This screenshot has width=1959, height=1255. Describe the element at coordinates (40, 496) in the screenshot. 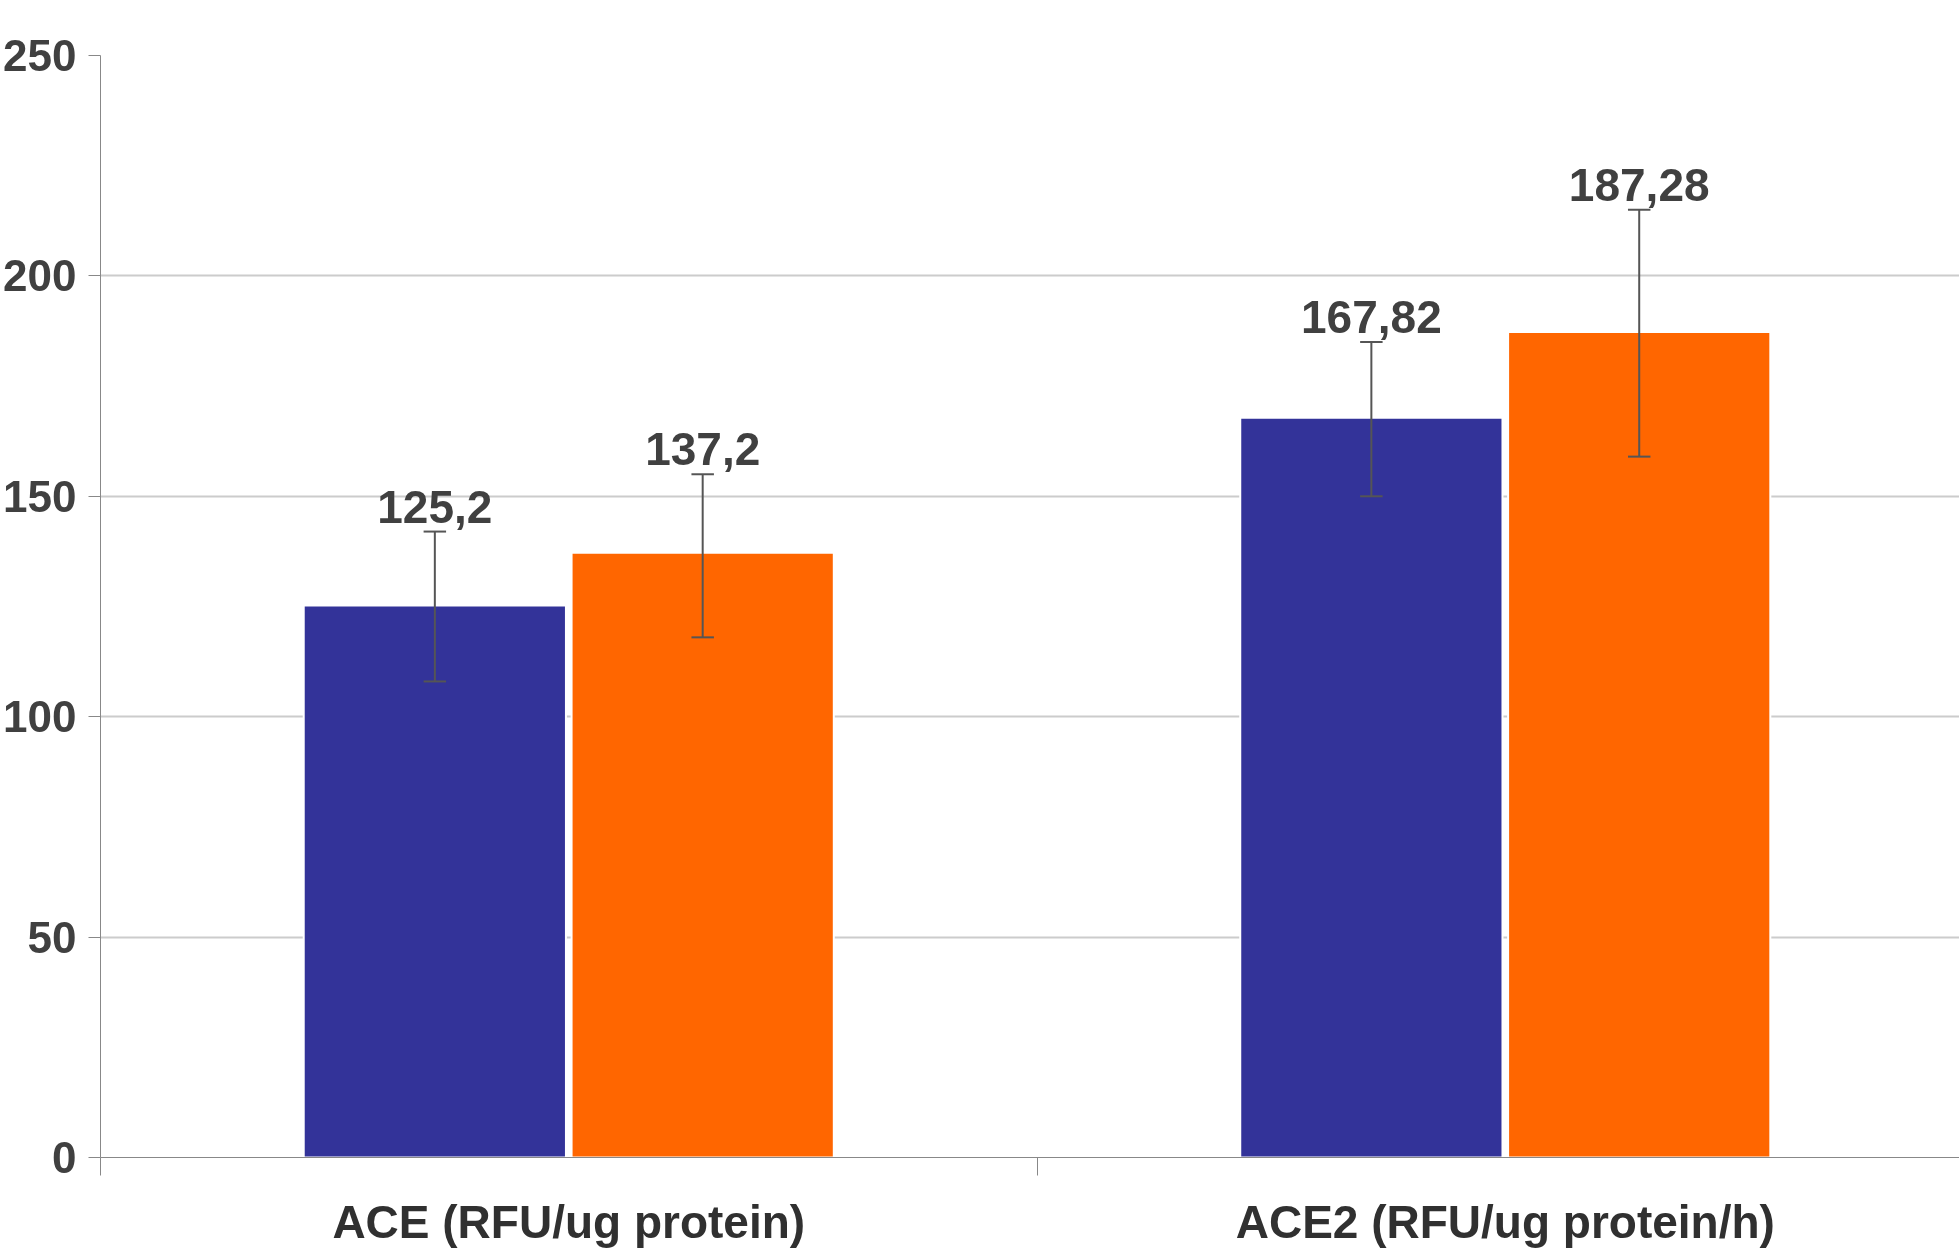

I see `y-tick-label: 150` at that location.